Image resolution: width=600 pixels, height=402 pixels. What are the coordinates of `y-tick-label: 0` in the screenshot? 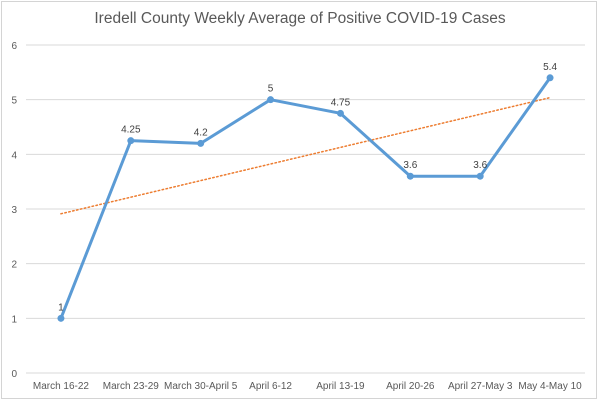 It's located at (14, 374).